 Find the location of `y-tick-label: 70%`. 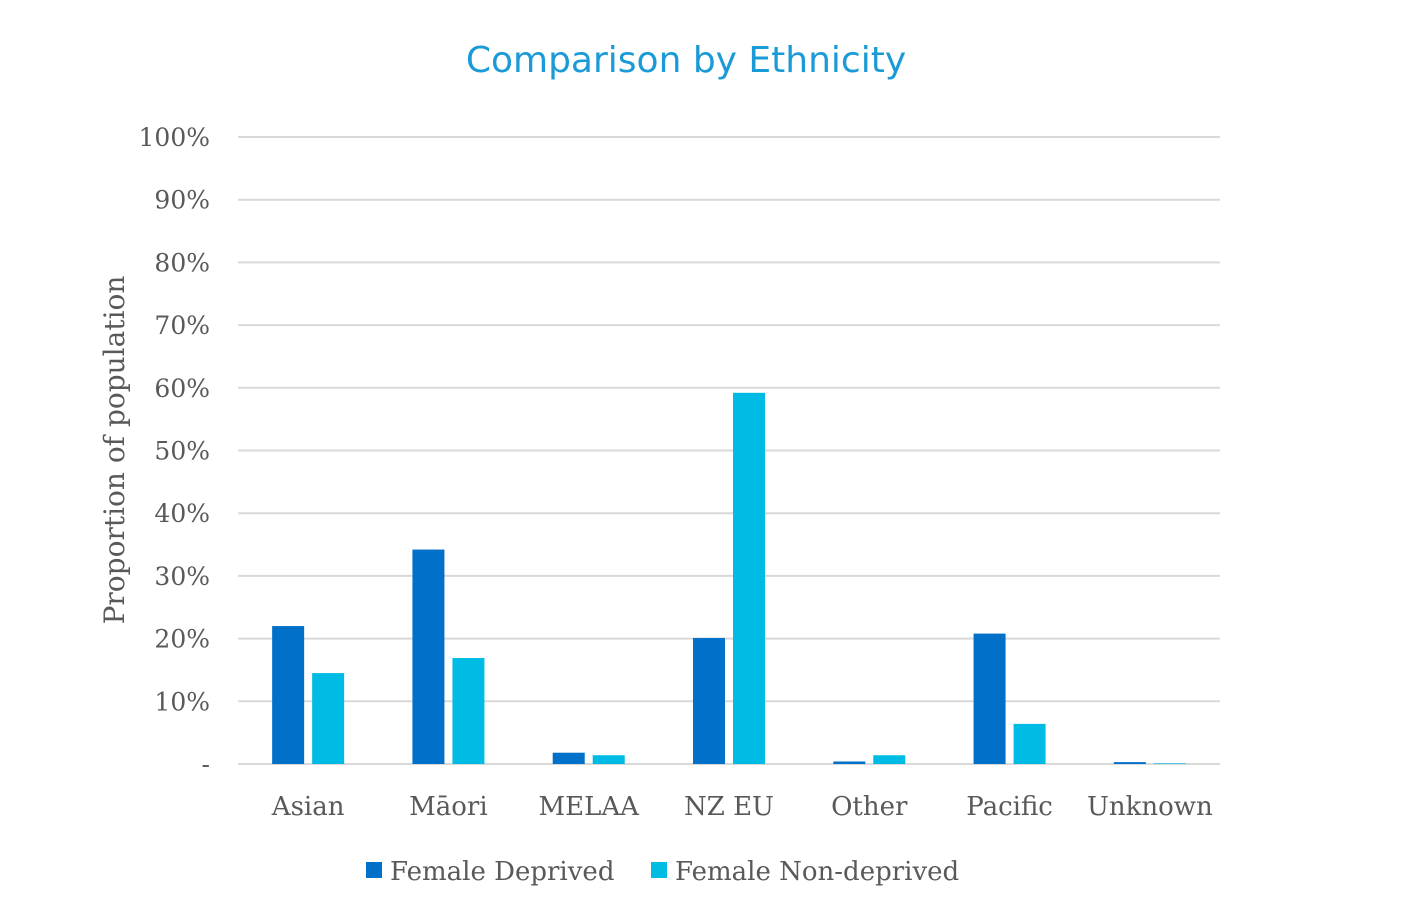

y-tick-label: 70% is located at coordinates (182, 325).